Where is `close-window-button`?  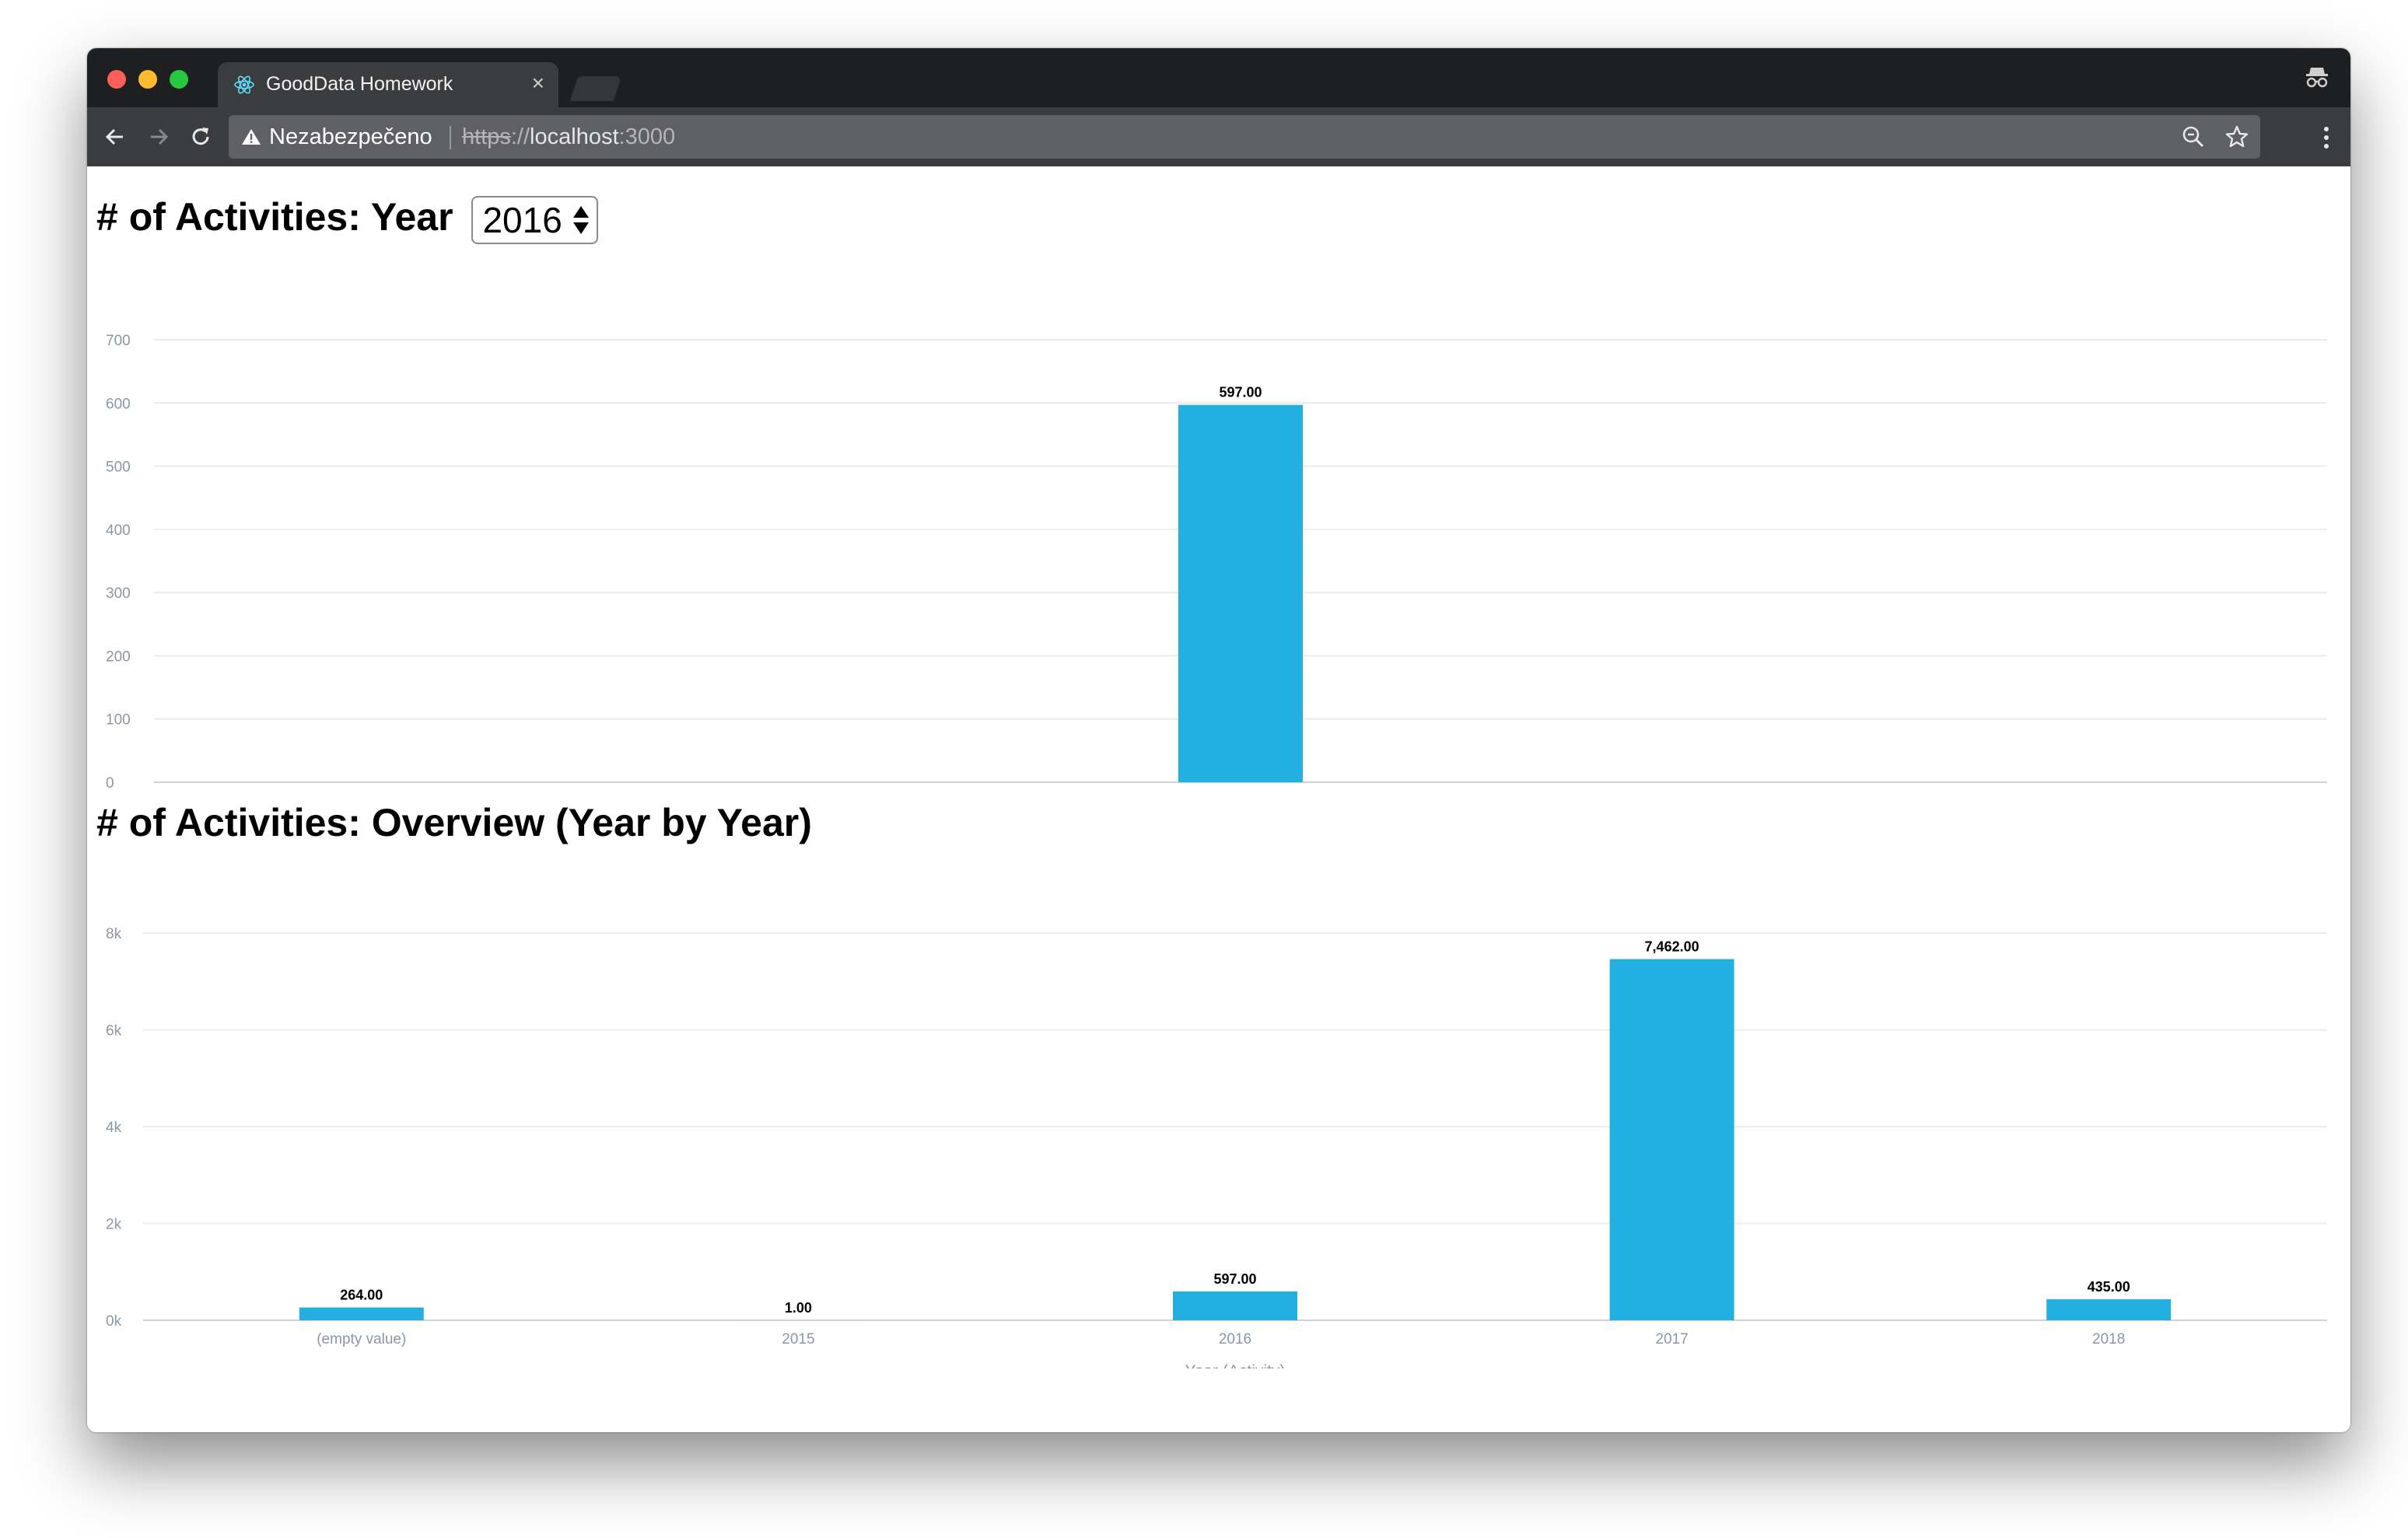
close-window-button is located at coordinates (117, 79).